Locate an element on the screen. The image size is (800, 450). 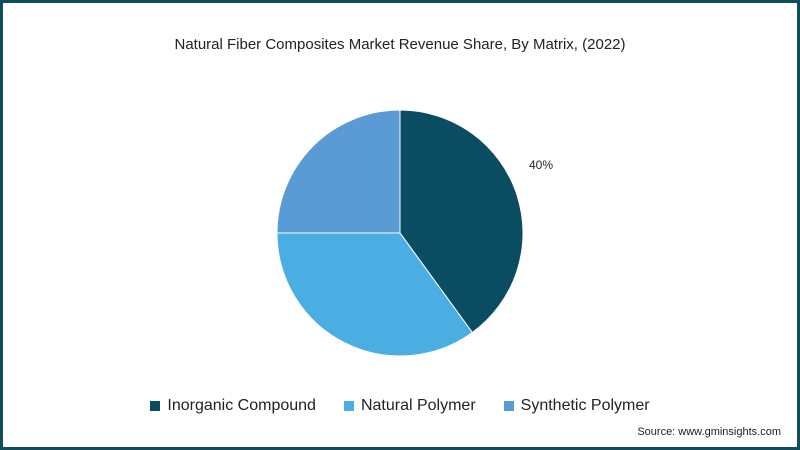
pie-slice-synthetic-polymer is located at coordinates (338, 171).